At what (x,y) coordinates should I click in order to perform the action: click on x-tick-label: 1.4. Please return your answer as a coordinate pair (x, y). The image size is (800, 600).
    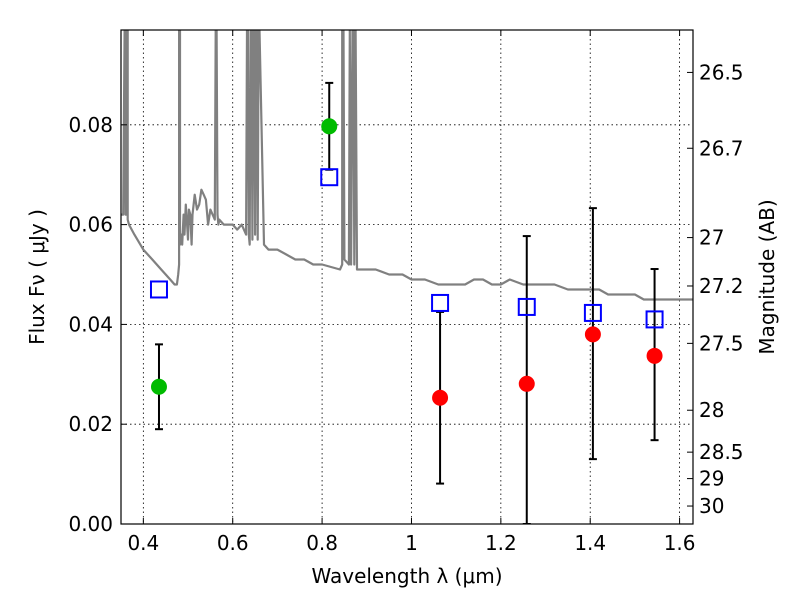
    Looking at the image, I should click on (590, 543).